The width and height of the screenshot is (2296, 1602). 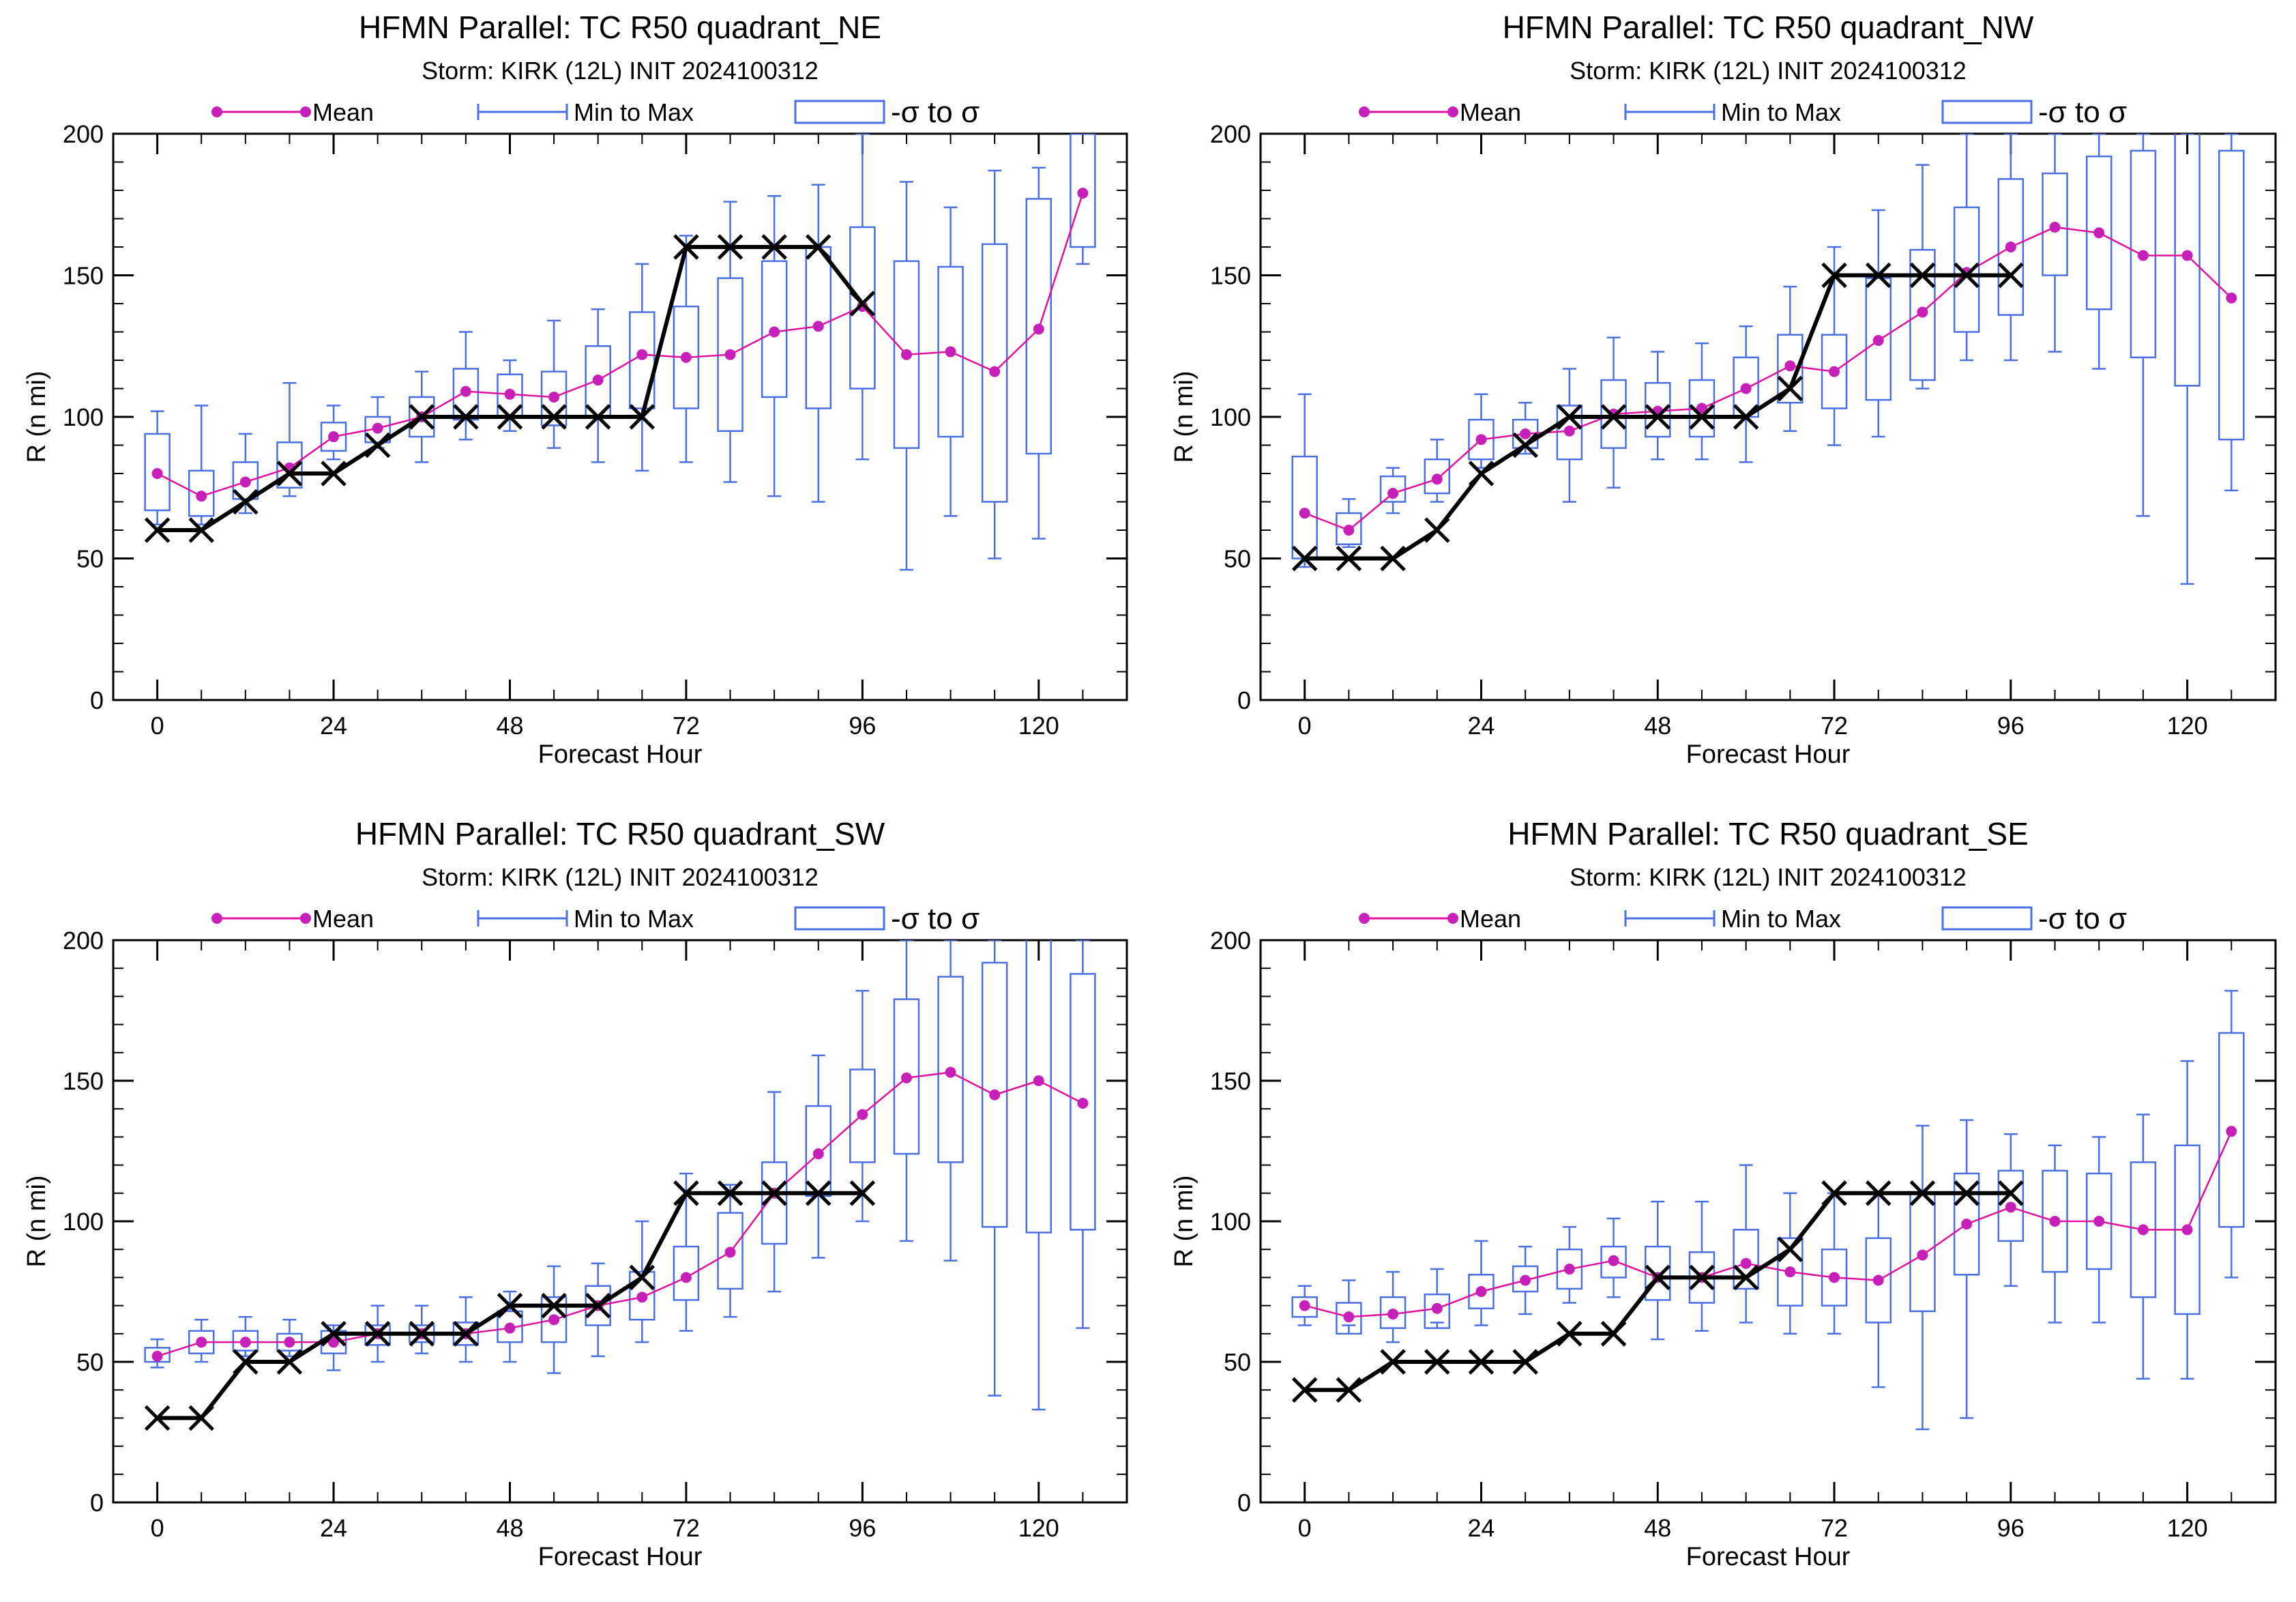 I want to click on x-tick-label: 48, so click(x=510, y=726).